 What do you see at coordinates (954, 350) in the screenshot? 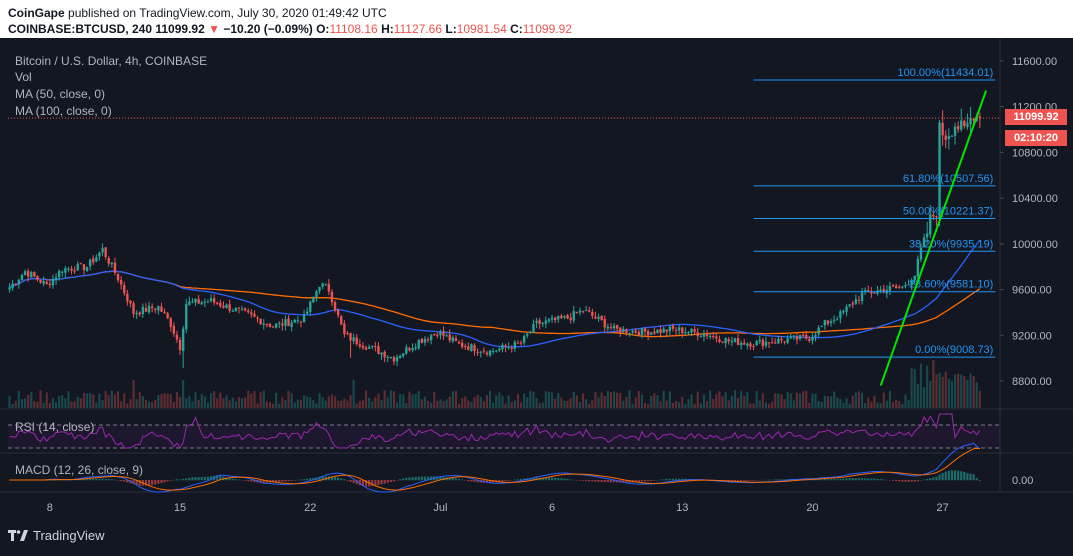
I see `fib-level-label: 0.00%(9008.73)` at bounding box center [954, 350].